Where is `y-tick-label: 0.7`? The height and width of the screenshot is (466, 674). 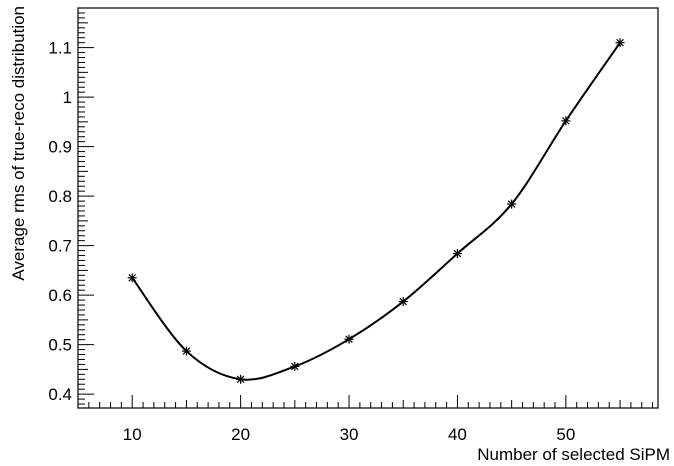
y-tick-label: 0.7 is located at coordinates (60, 246).